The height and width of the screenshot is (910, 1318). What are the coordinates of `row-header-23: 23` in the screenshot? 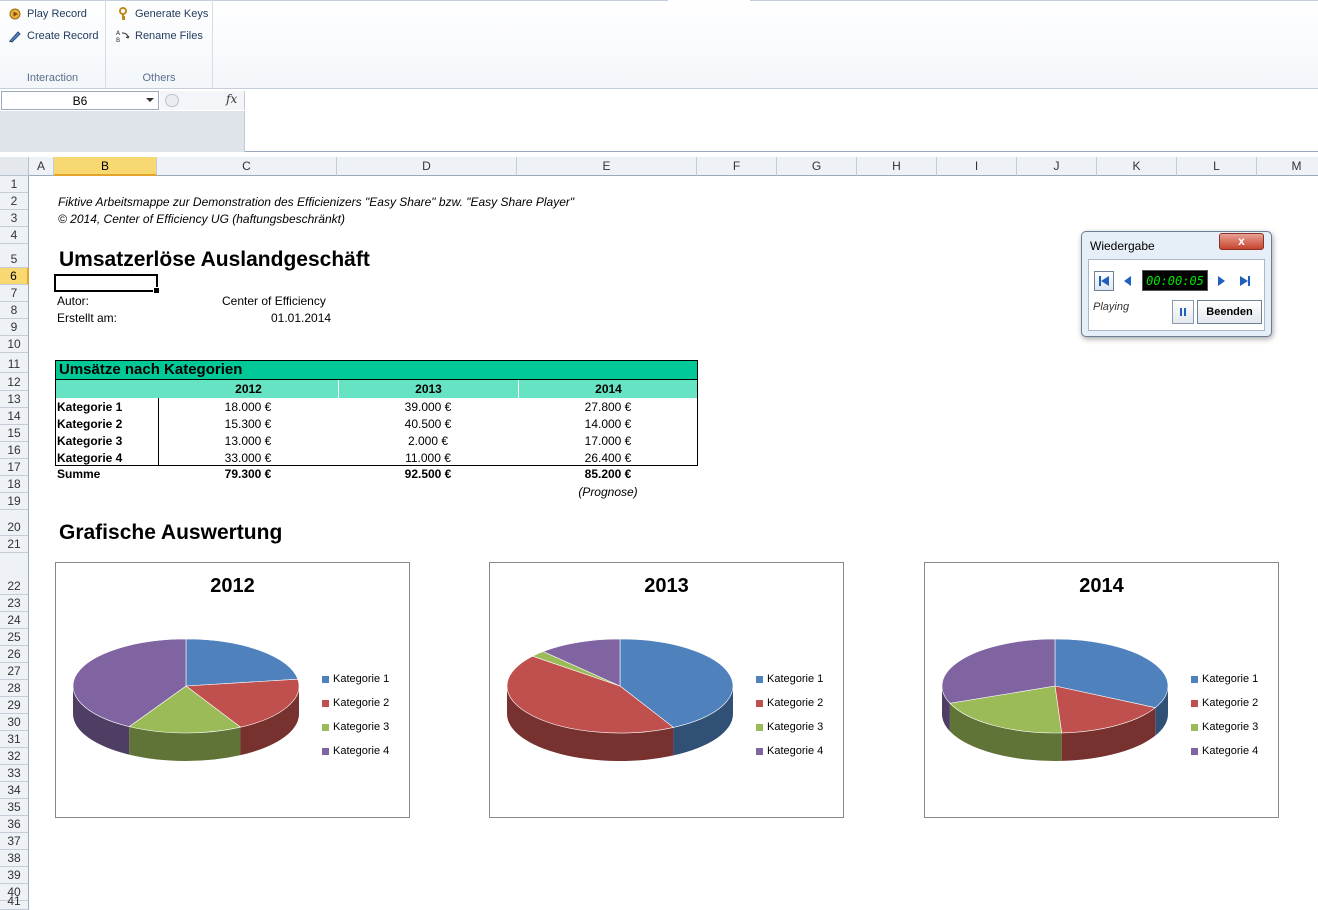 It's located at (14, 603).